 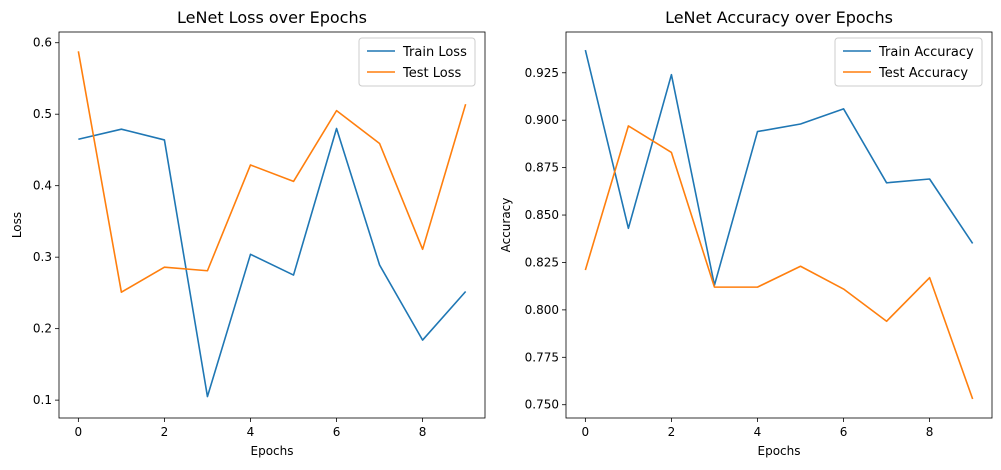 I want to click on loss-y-tick-label: 0.3, so click(x=42, y=257).